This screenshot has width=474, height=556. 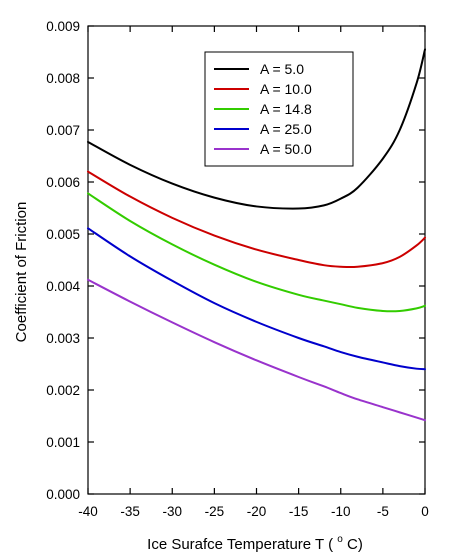 I want to click on x-axis-label-unit: C), so click(x=355, y=544).